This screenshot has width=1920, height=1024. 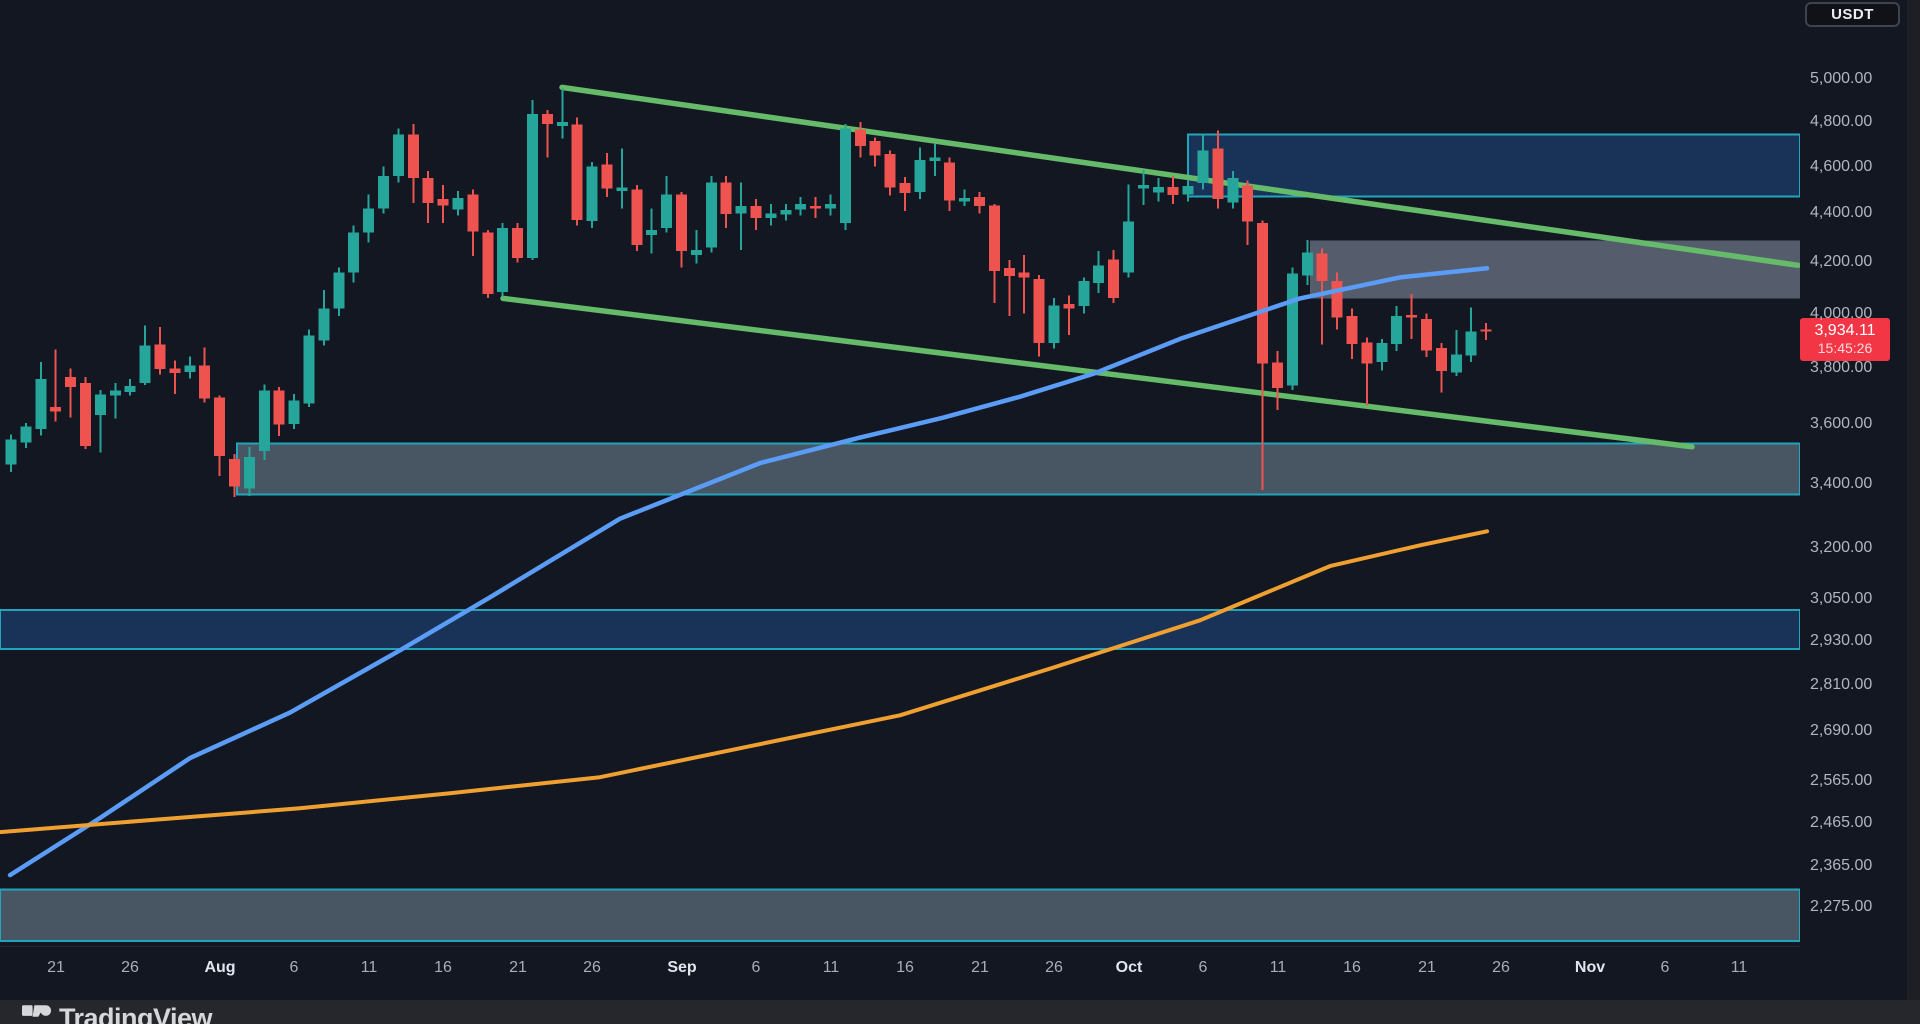 I want to click on descending-channel-upper-line, so click(x=1180, y=176).